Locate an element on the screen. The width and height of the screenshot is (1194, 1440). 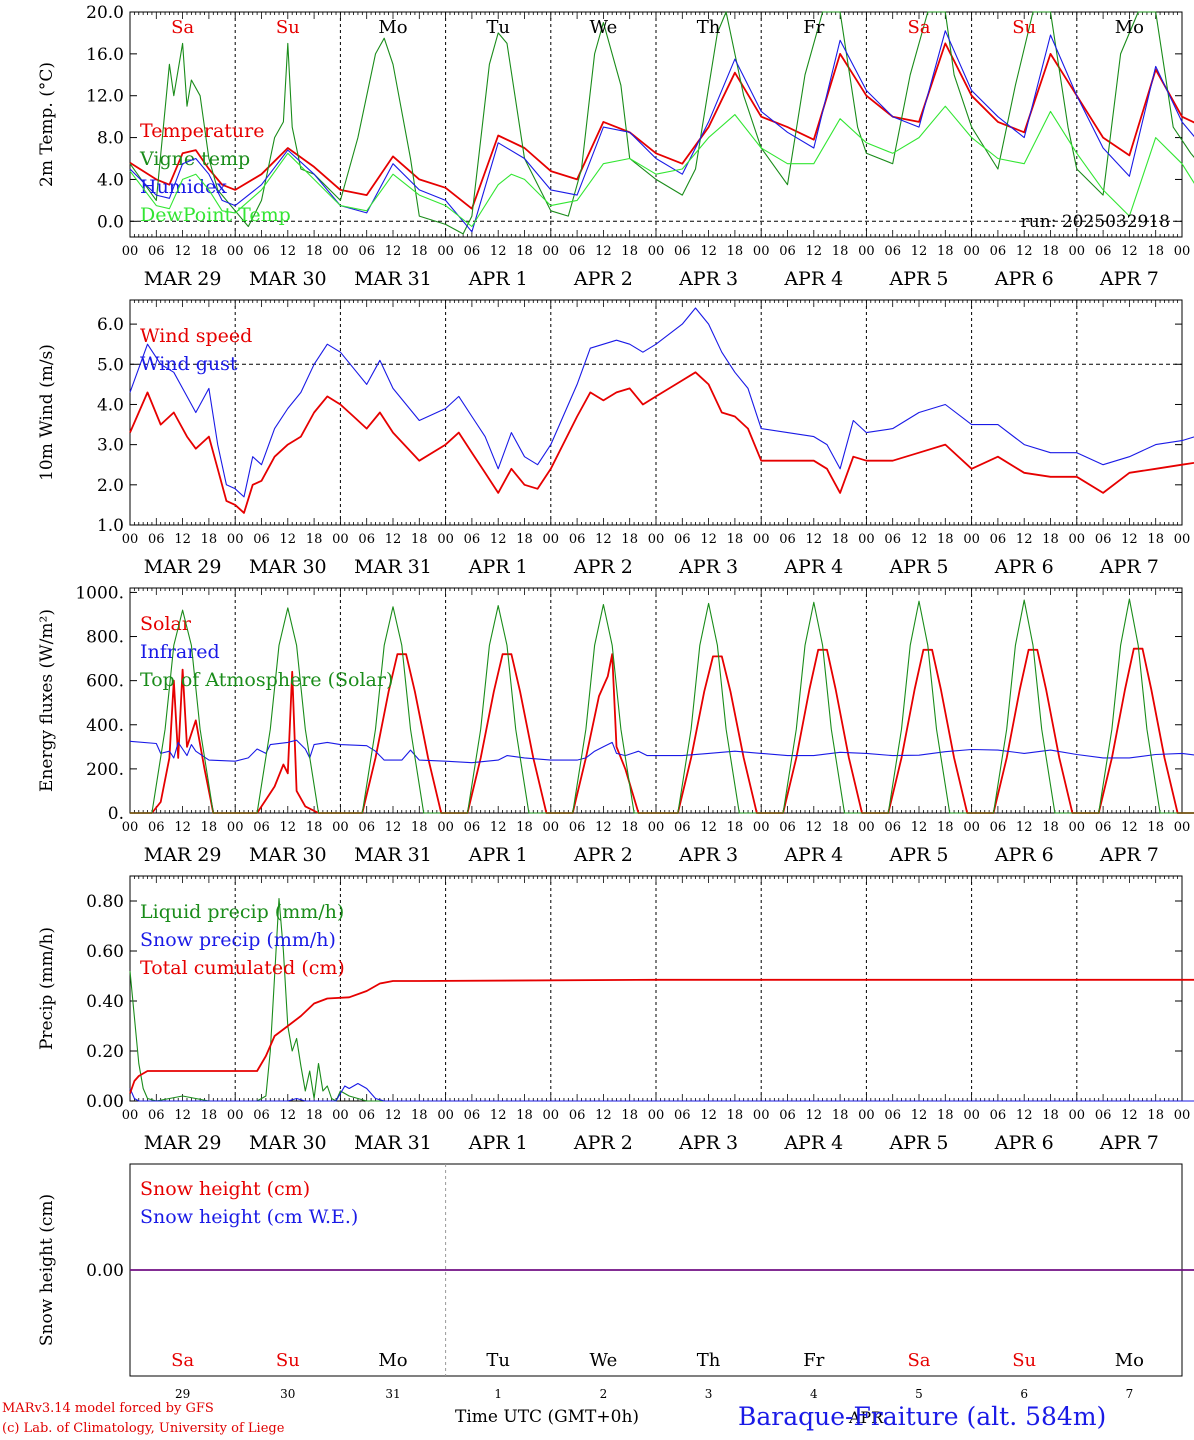
legend-entry: Wind gust is located at coordinates (189, 364).